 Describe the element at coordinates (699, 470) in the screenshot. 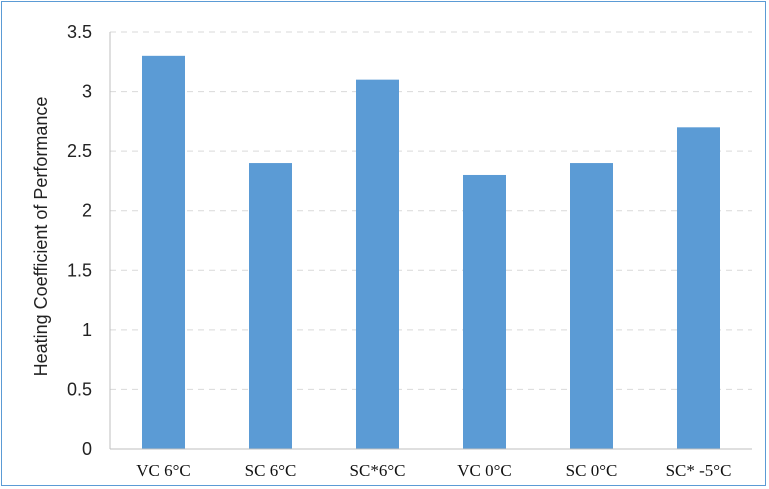

I see `x-tick-label: SC* -5°C` at that location.